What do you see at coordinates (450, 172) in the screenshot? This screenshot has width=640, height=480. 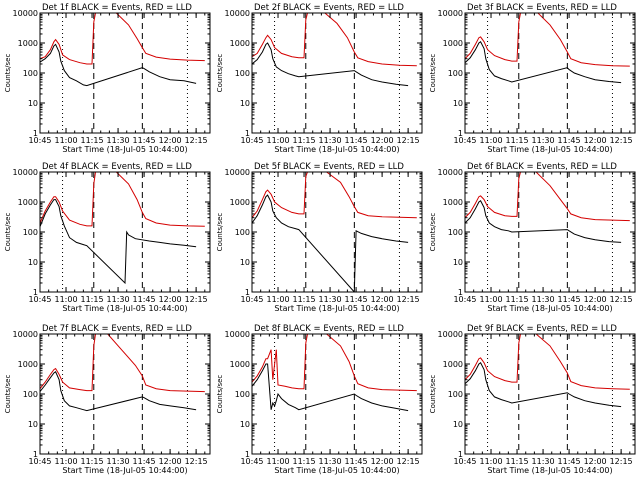 I see `det-6-ytick-label: 10000` at bounding box center [450, 172].